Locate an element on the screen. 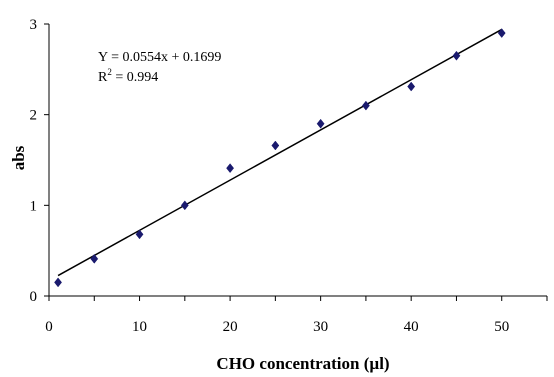  r-squared-prefix: R is located at coordinates (103, 77).